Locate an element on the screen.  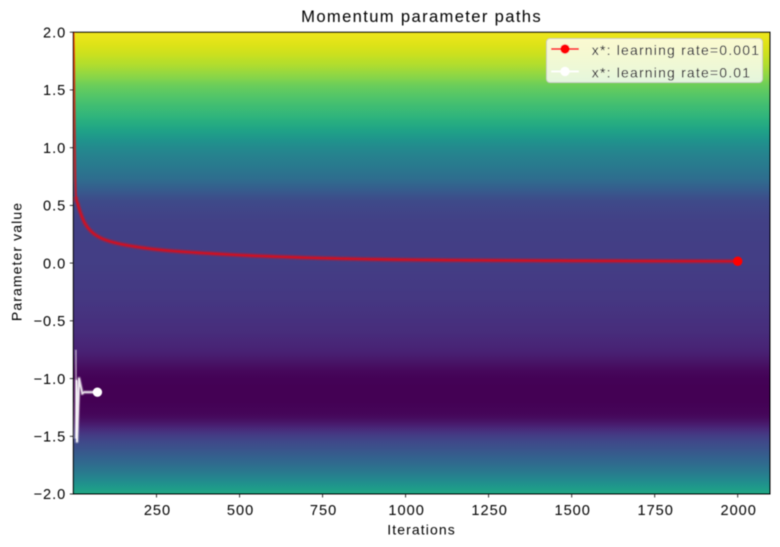
svg-text: −1.0 is located at coordinates (49, 380).